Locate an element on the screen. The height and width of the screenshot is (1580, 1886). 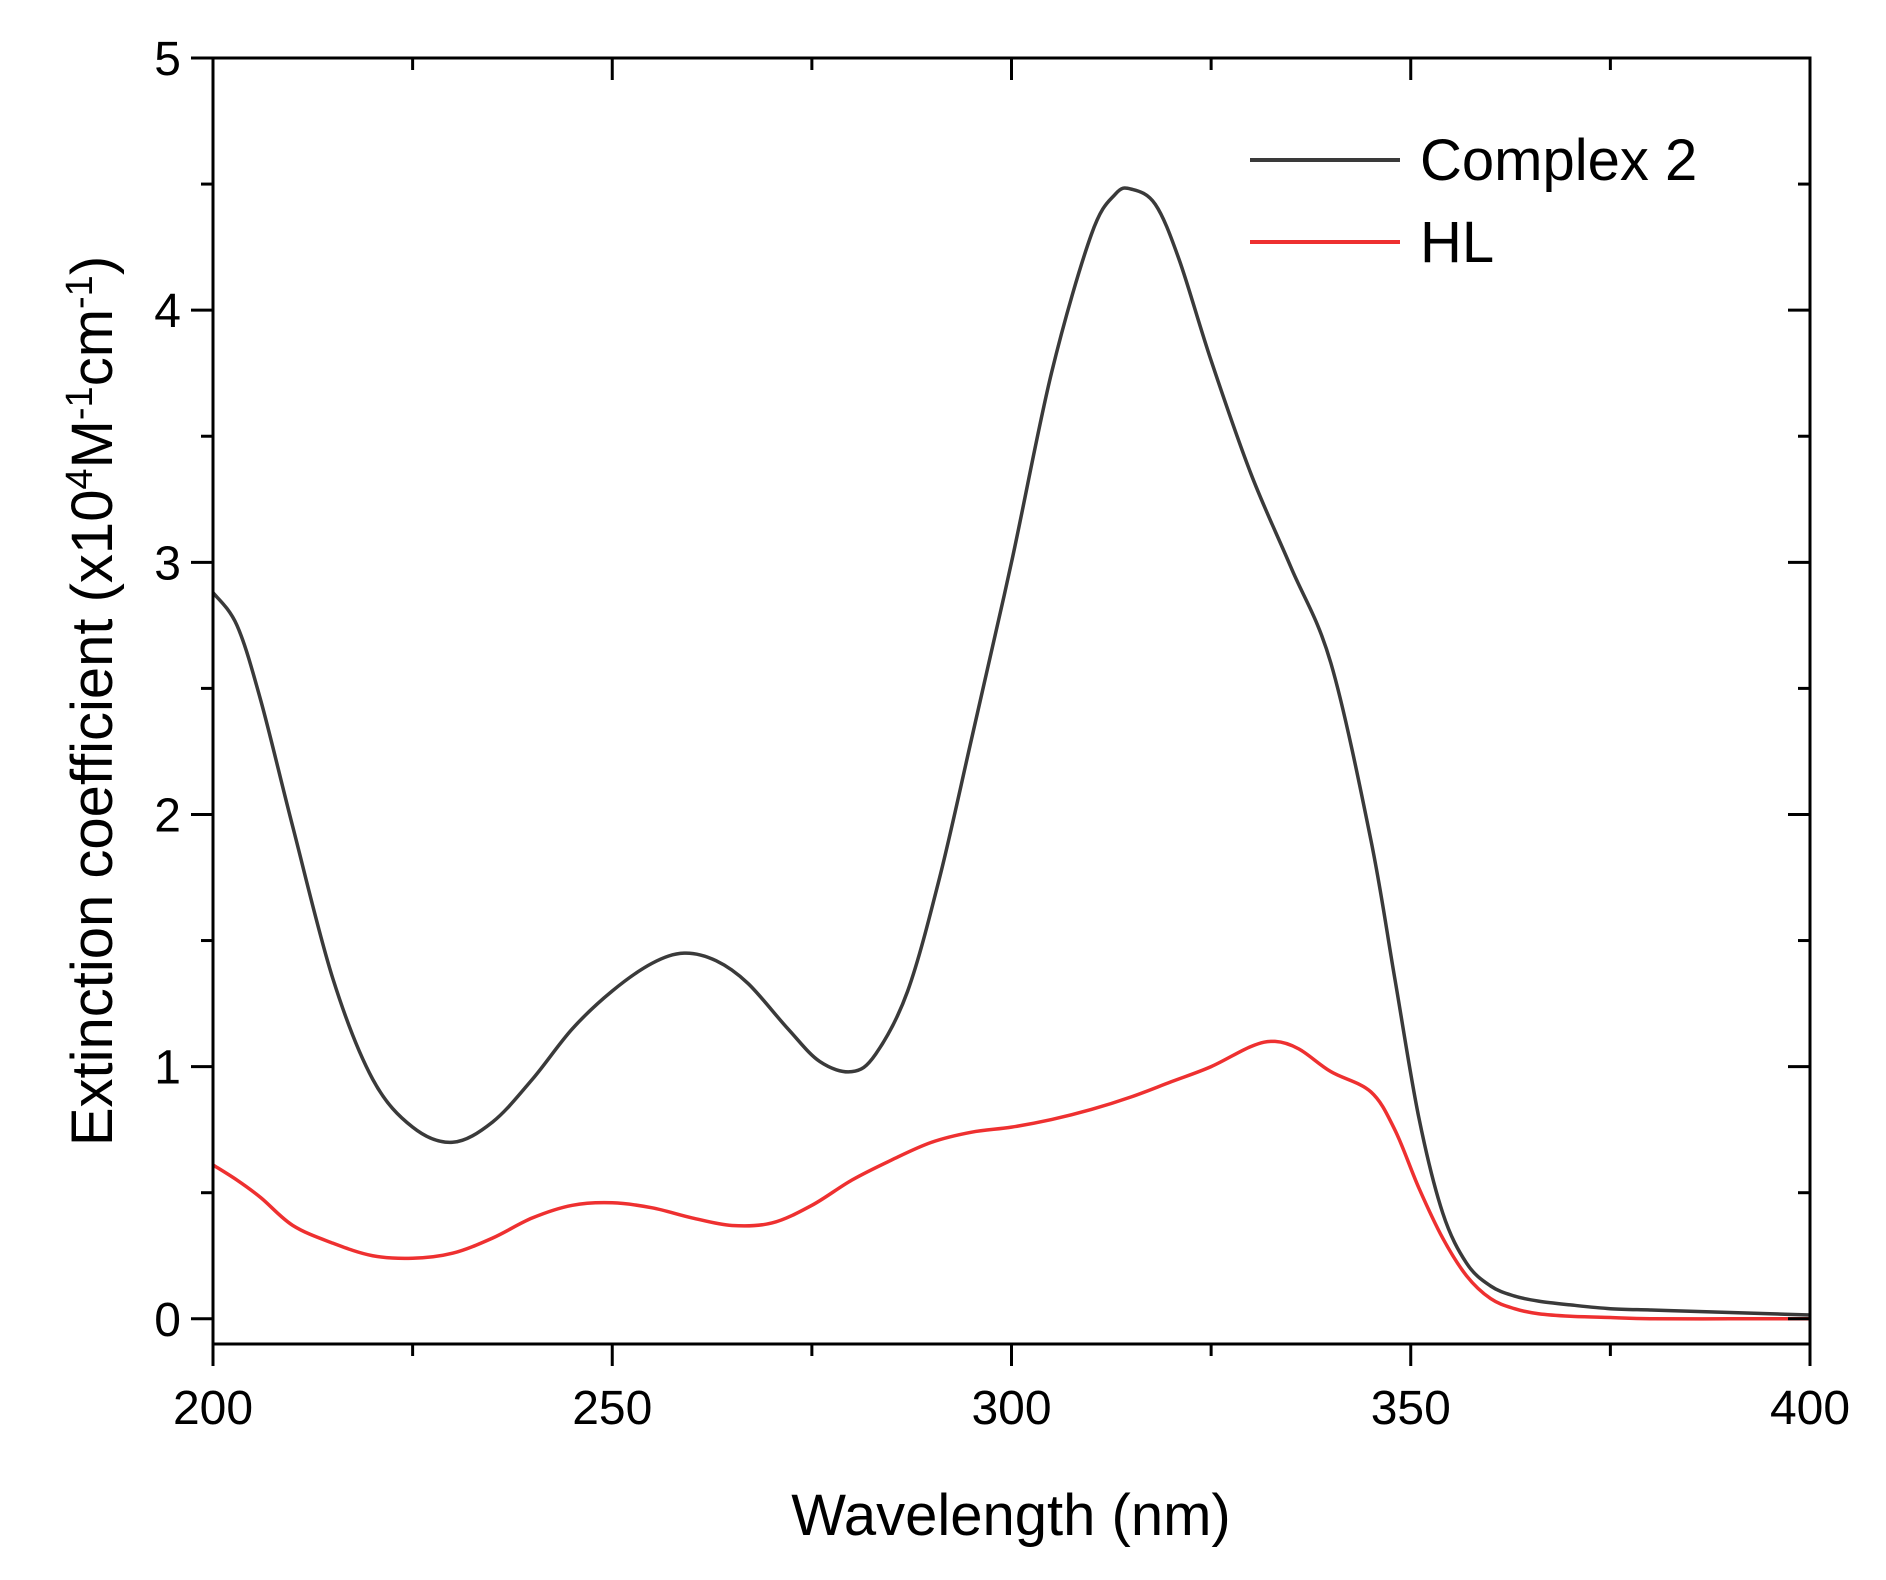
y-label-mid-2: cm is located at coordinates (92, 347).